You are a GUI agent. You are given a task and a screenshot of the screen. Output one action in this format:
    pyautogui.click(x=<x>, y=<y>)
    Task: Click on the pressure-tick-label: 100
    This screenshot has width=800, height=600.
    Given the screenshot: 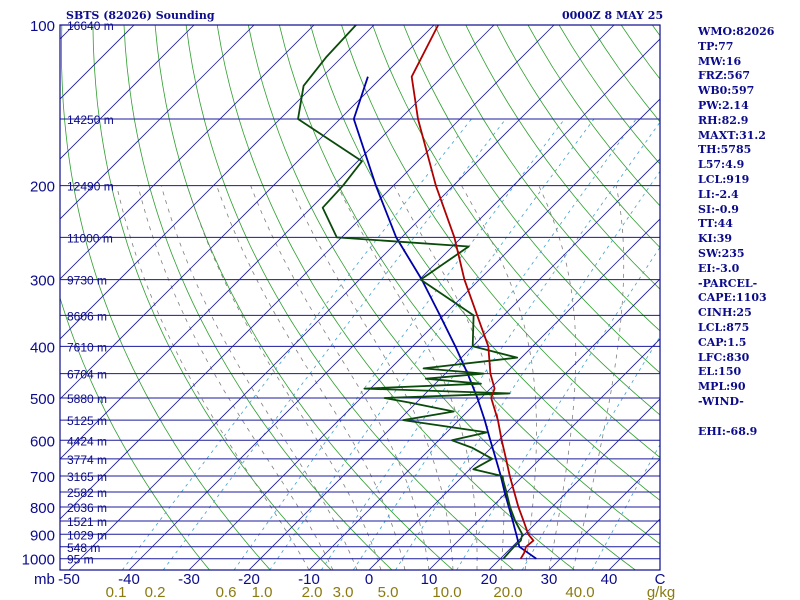 What is the action you would take?
    pyautogui.click(x=42, y=26)
    